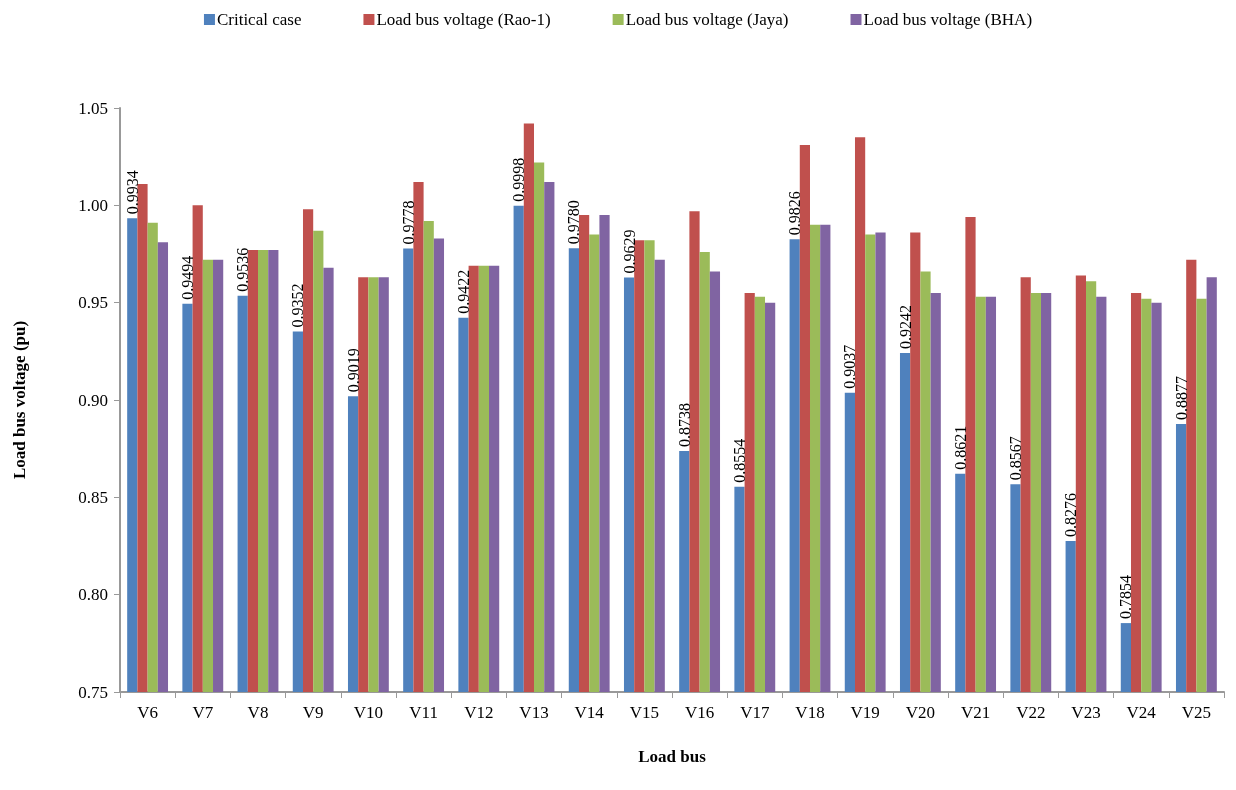 The image size is (1236, 790). Describe the element at coordinates (1086, 712) in the screenshot. I see `x-tick-label: V23` at that location.